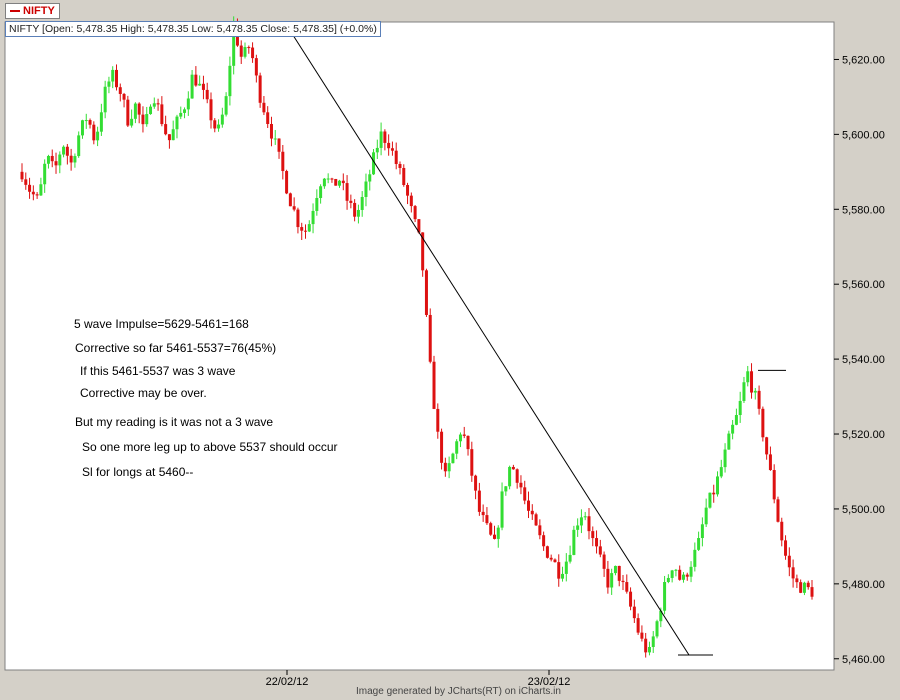  I want to click on annotation-stop-loss: Sl for longs at 5460--, so click(138, 472).